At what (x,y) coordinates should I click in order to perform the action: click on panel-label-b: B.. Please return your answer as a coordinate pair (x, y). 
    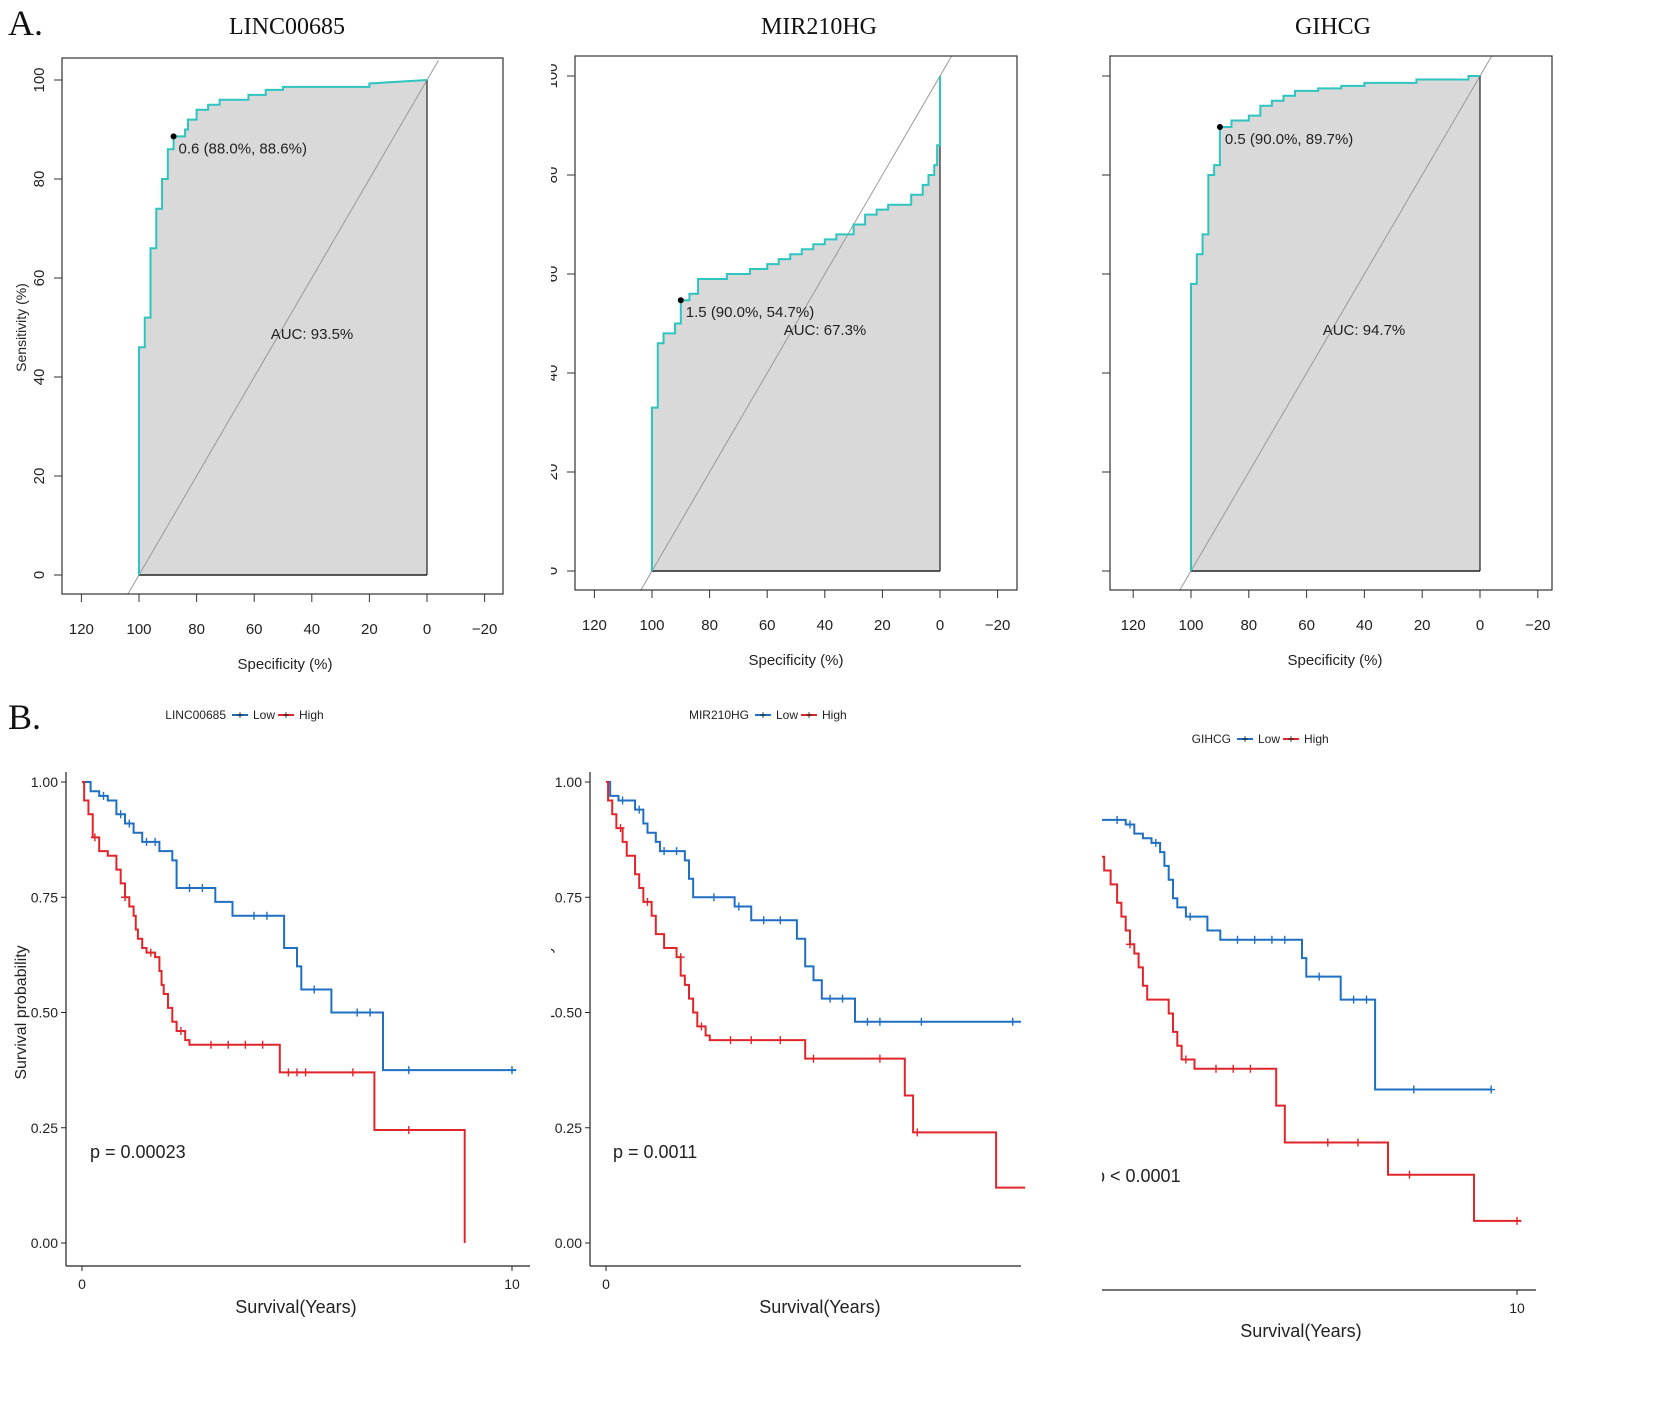
    Looking at the image, I should click on (25, 717).